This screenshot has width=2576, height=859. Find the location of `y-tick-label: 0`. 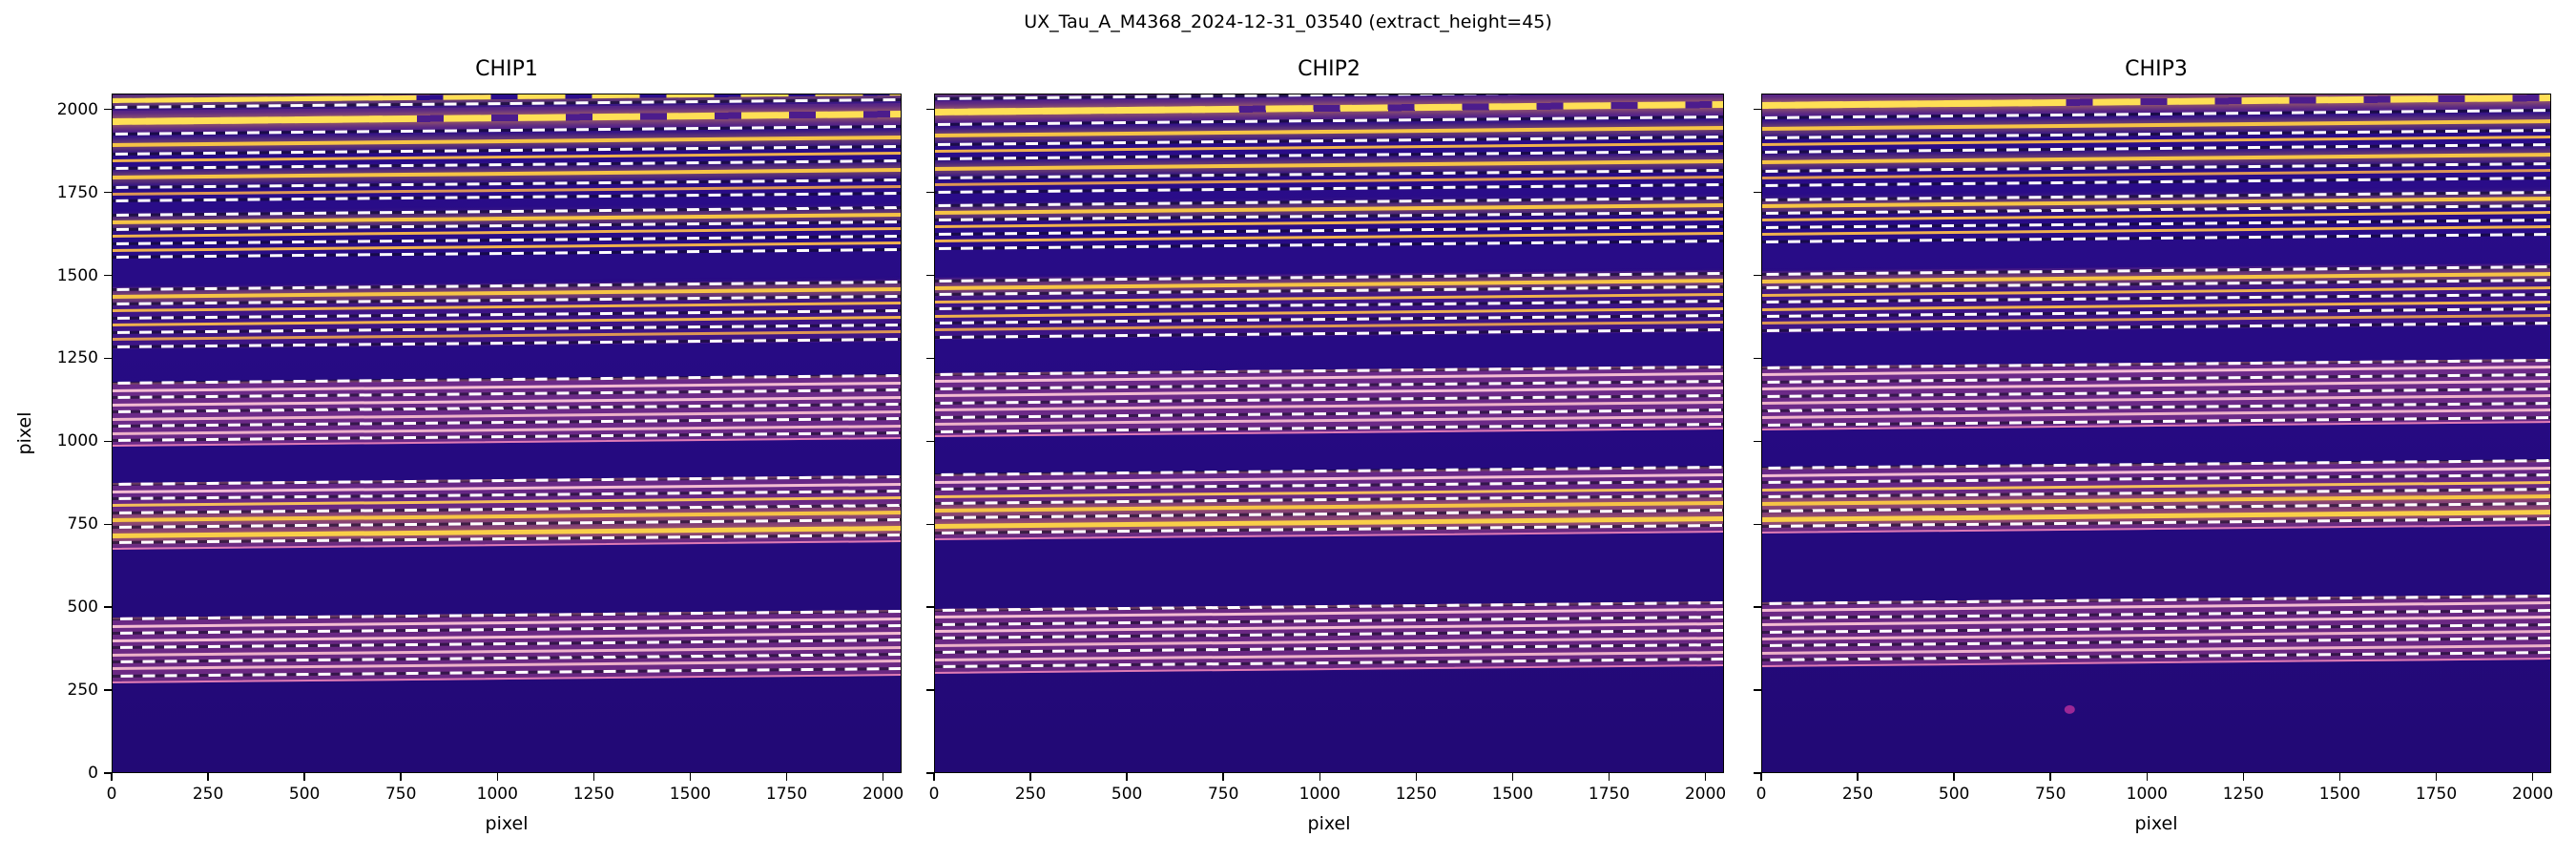

y-tick-label: 0 is located at coordinates (93, 773).